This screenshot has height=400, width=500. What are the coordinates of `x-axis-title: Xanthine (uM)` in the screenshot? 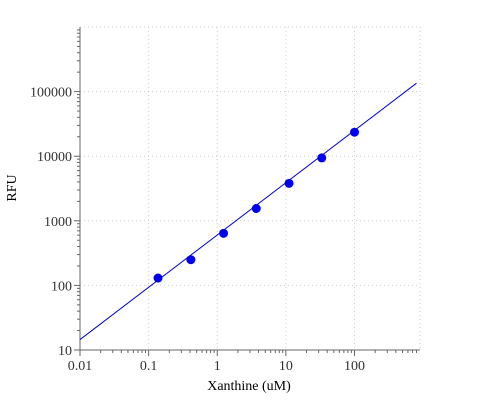 It's located at (249, 386).